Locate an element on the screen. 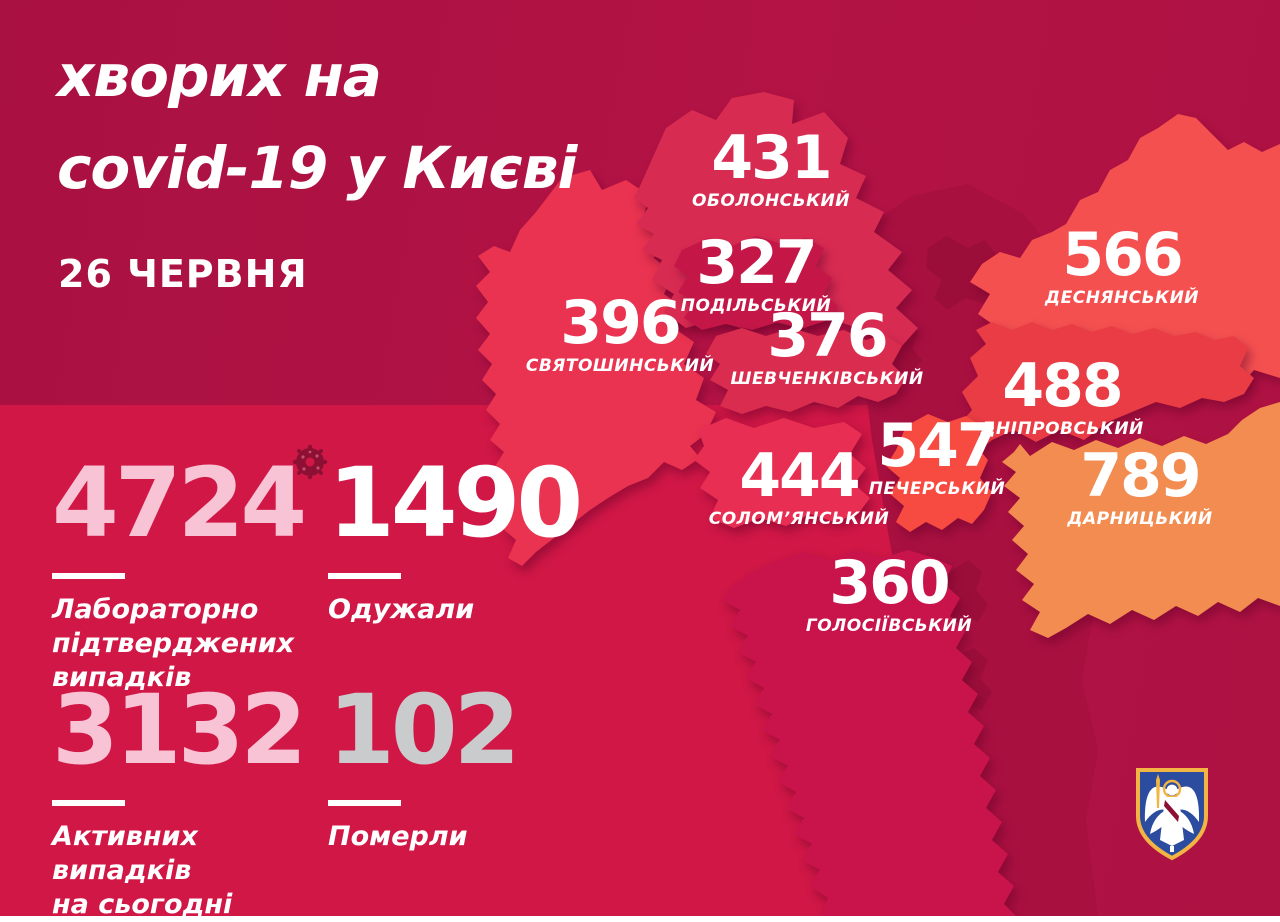 The height and width of the screenshot is (922, 1280). stat-recovered-value: 1490 is located at coordinates (455, 503).